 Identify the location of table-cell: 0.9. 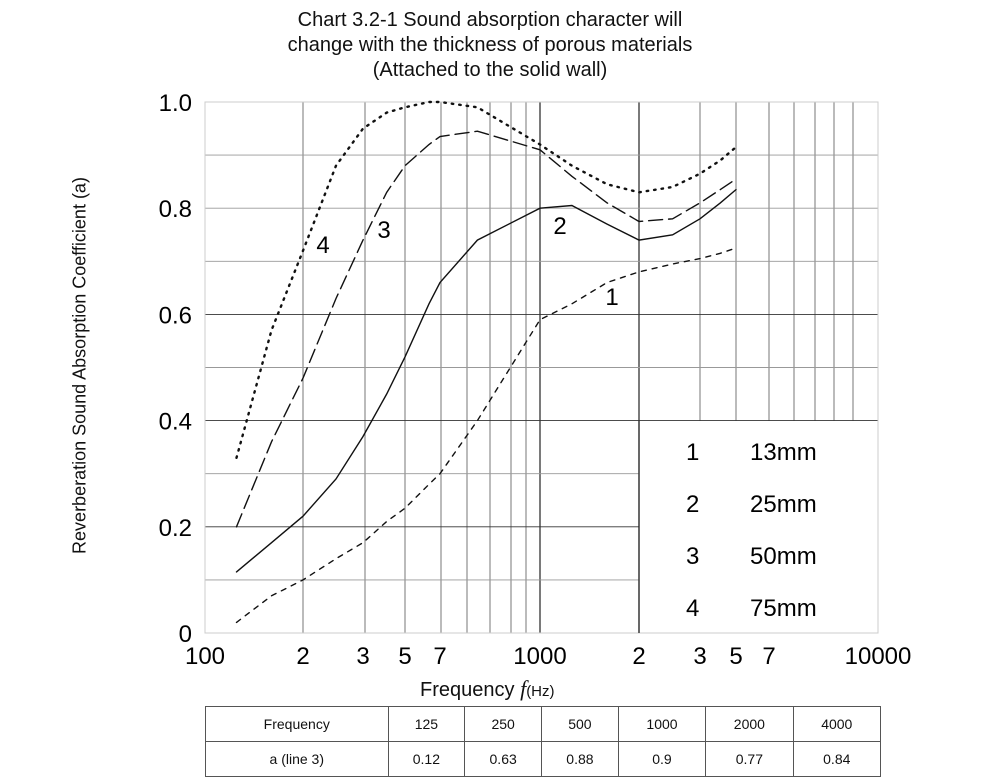
(662, 759).